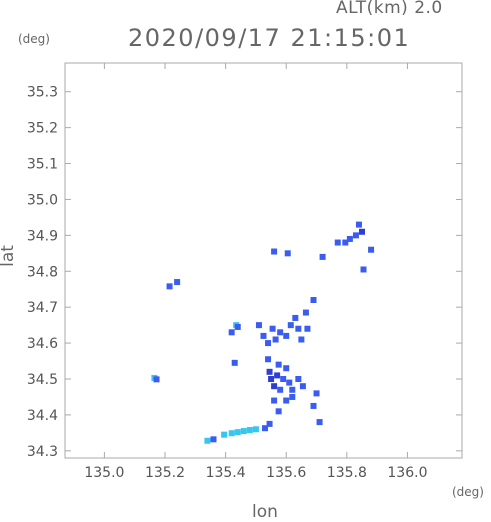 The width and height of the screenshot is (491, 522). What do you see at coordinates (42, 165) in the screenshot?
I see `y-tick-label: 35.1` at bounding box center [42, 165].